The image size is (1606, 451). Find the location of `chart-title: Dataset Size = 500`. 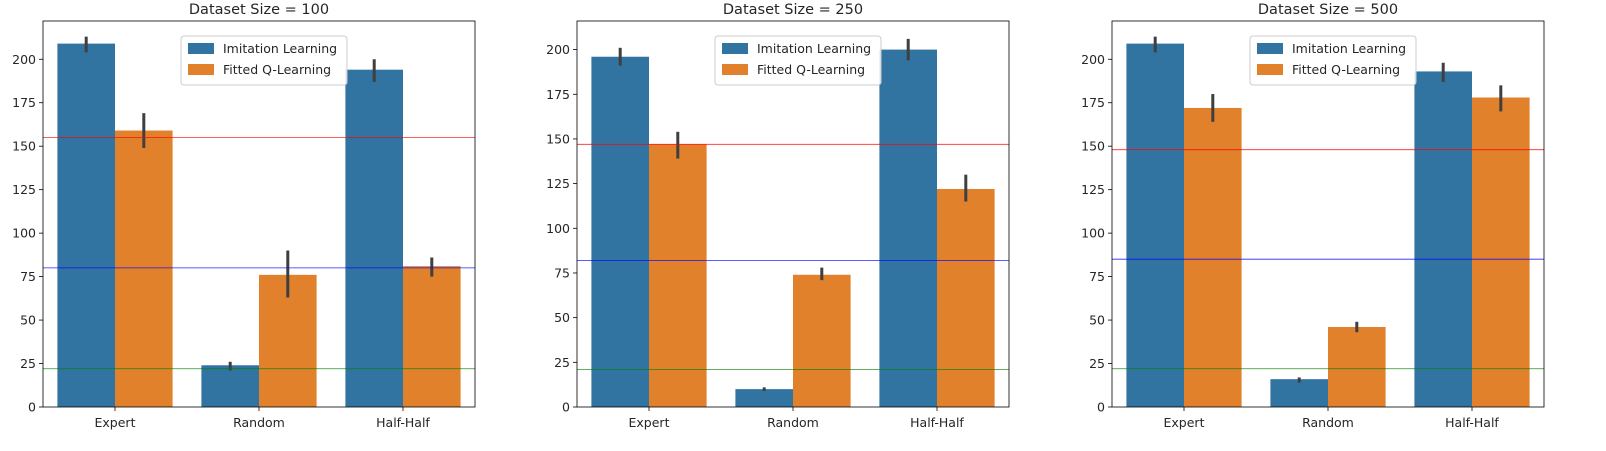

chart-title: Dataset Size = 500 is located at coordinates (1328, 10).